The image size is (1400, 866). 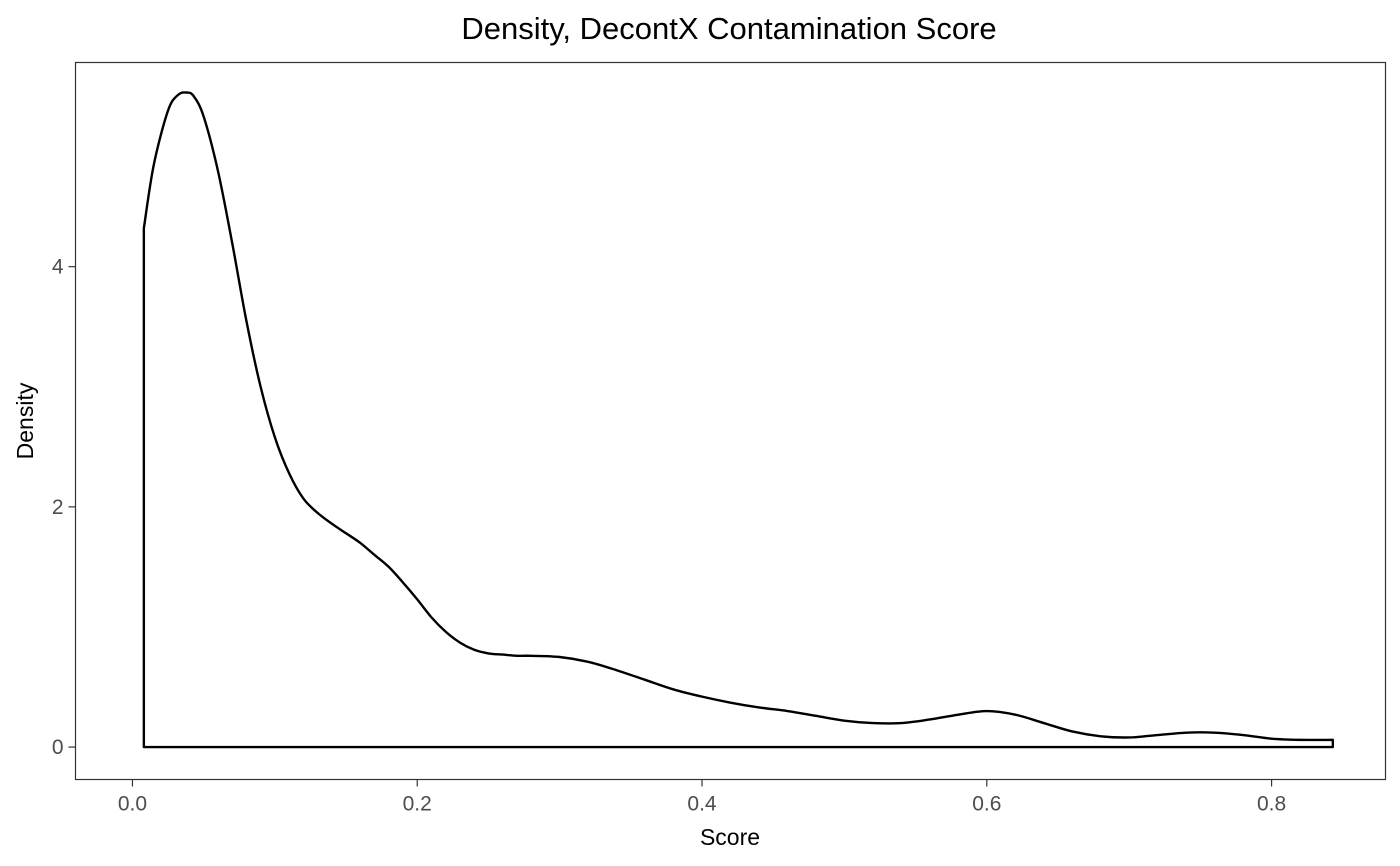 I want to click on x-tick-label: 0.4, so click(x=702, y=804).